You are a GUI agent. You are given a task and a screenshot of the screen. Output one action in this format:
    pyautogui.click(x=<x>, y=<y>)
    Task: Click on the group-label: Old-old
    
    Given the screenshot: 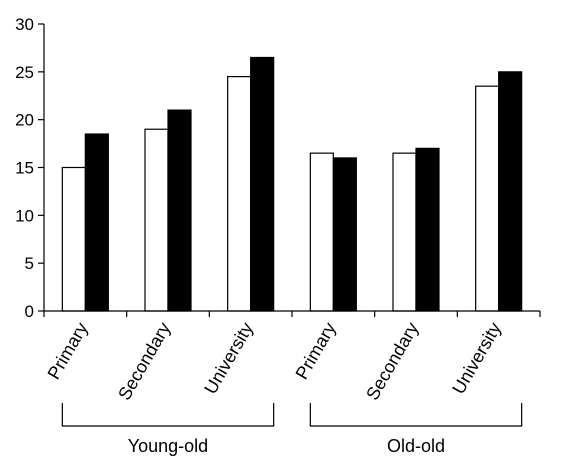 What is the action you would take?
    pyautogui.click(x=416, y=446)
    